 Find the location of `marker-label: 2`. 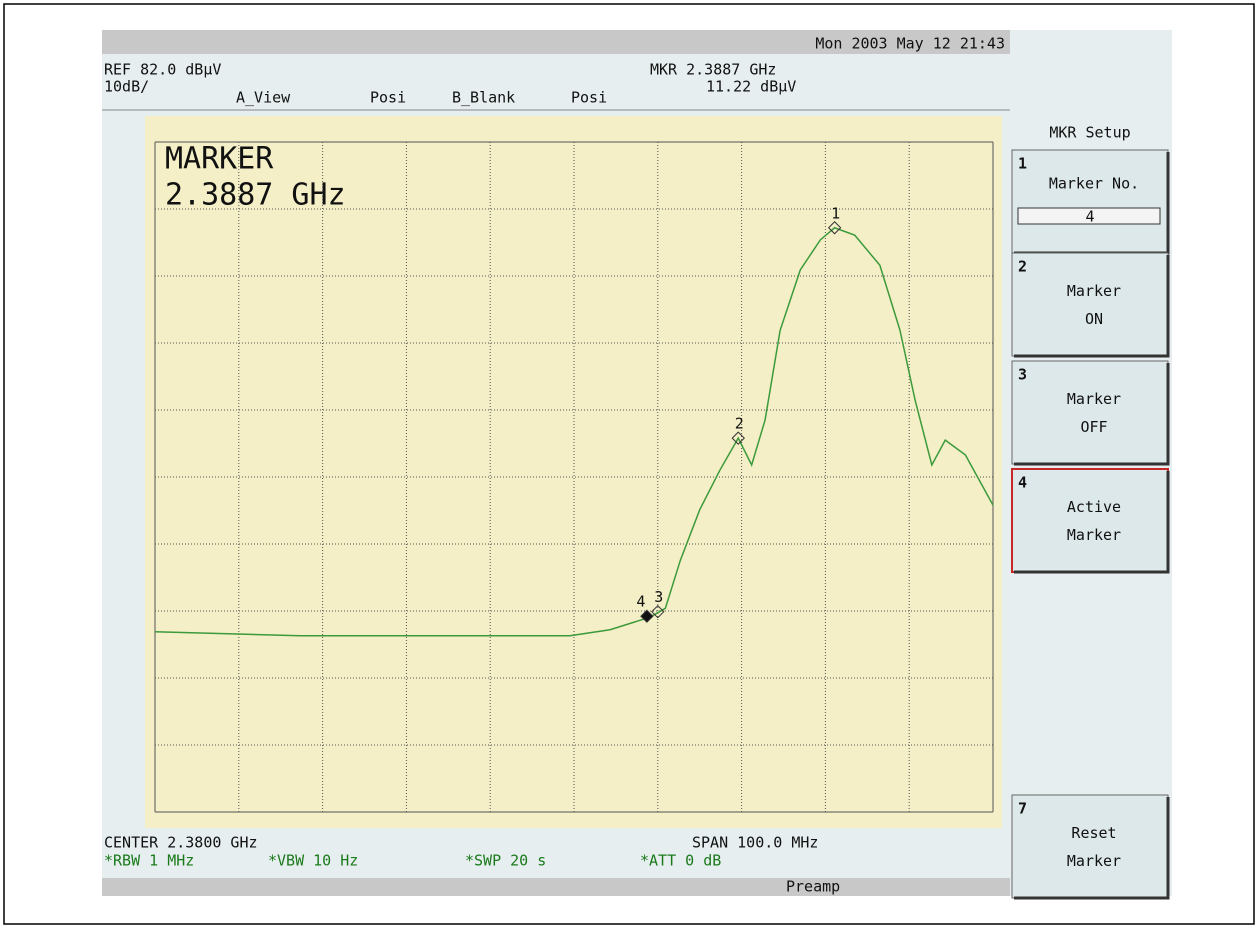

marker-label: 2 is located at coordinates (739, 424).